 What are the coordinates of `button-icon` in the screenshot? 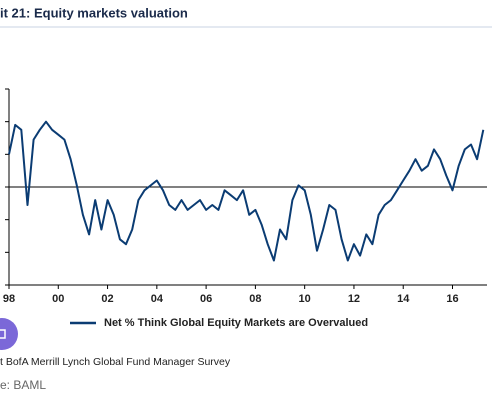 It's located at (3, 334).